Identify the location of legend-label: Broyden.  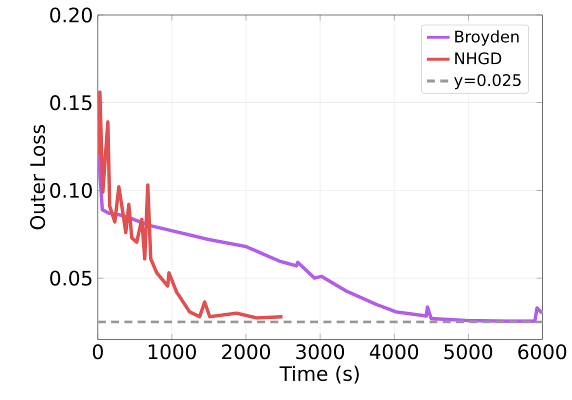
(487, 38).